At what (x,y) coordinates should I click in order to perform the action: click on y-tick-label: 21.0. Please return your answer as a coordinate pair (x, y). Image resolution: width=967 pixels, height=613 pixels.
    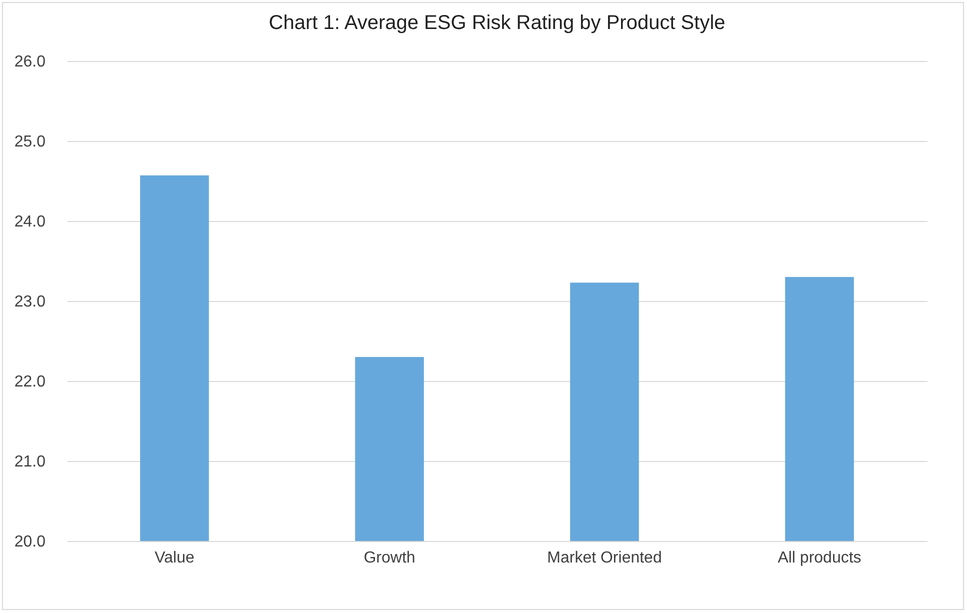
    Looking at the image, I should click on (30, 462).